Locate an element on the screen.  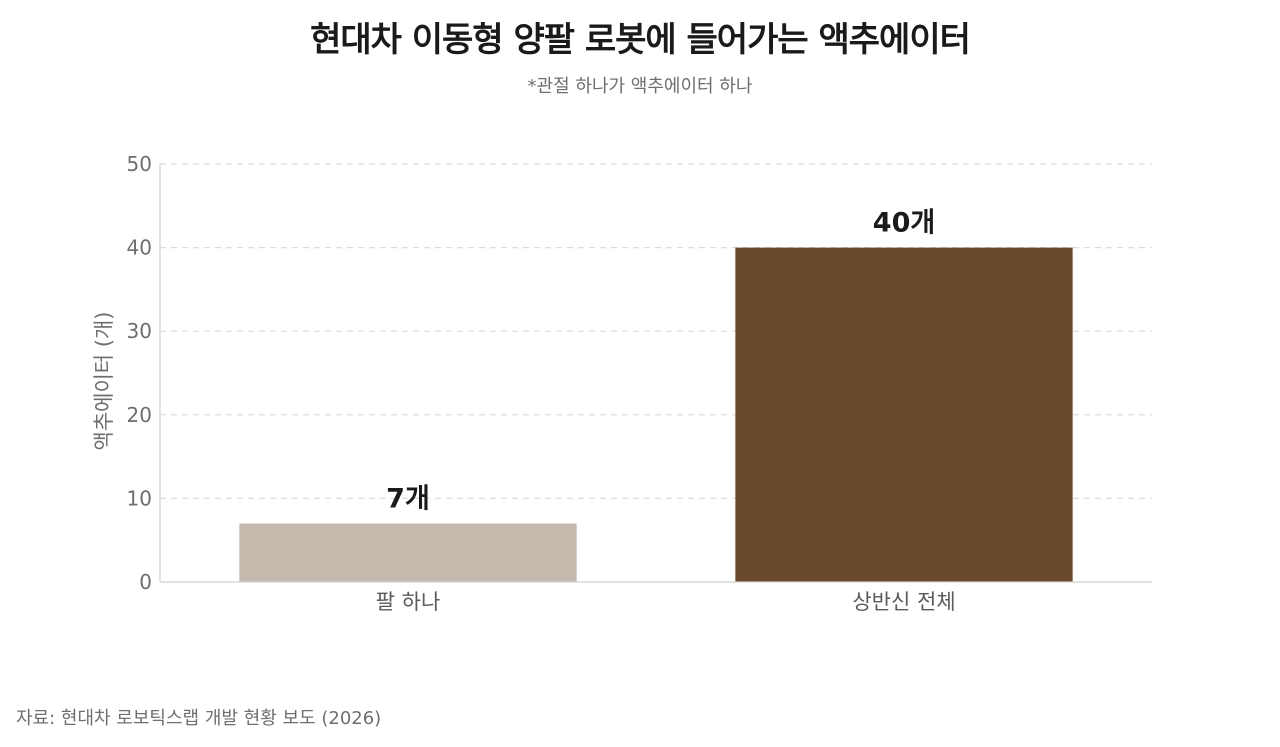
y-tick-label: 20 is located at coordinates (139, 415).